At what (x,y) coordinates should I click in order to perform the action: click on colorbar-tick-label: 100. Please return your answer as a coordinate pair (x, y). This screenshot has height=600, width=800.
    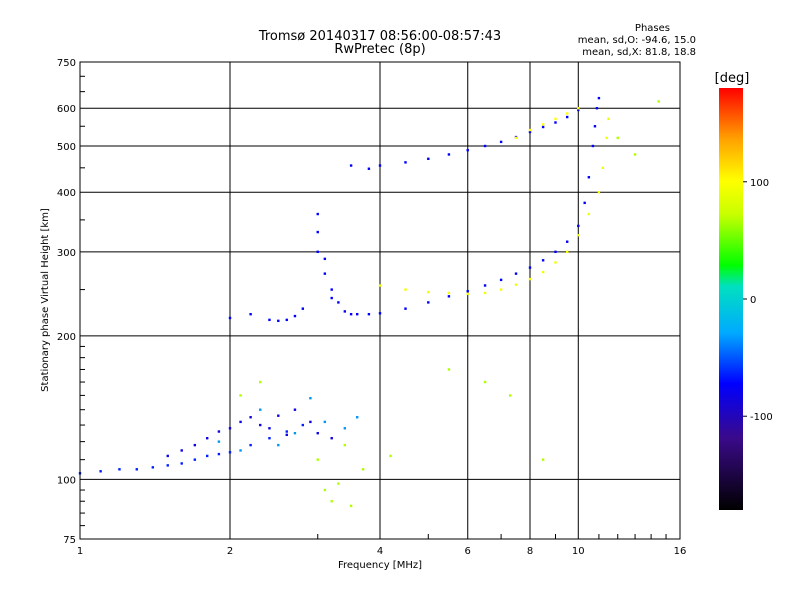
    Looking at the image, I should click on (759, 183).